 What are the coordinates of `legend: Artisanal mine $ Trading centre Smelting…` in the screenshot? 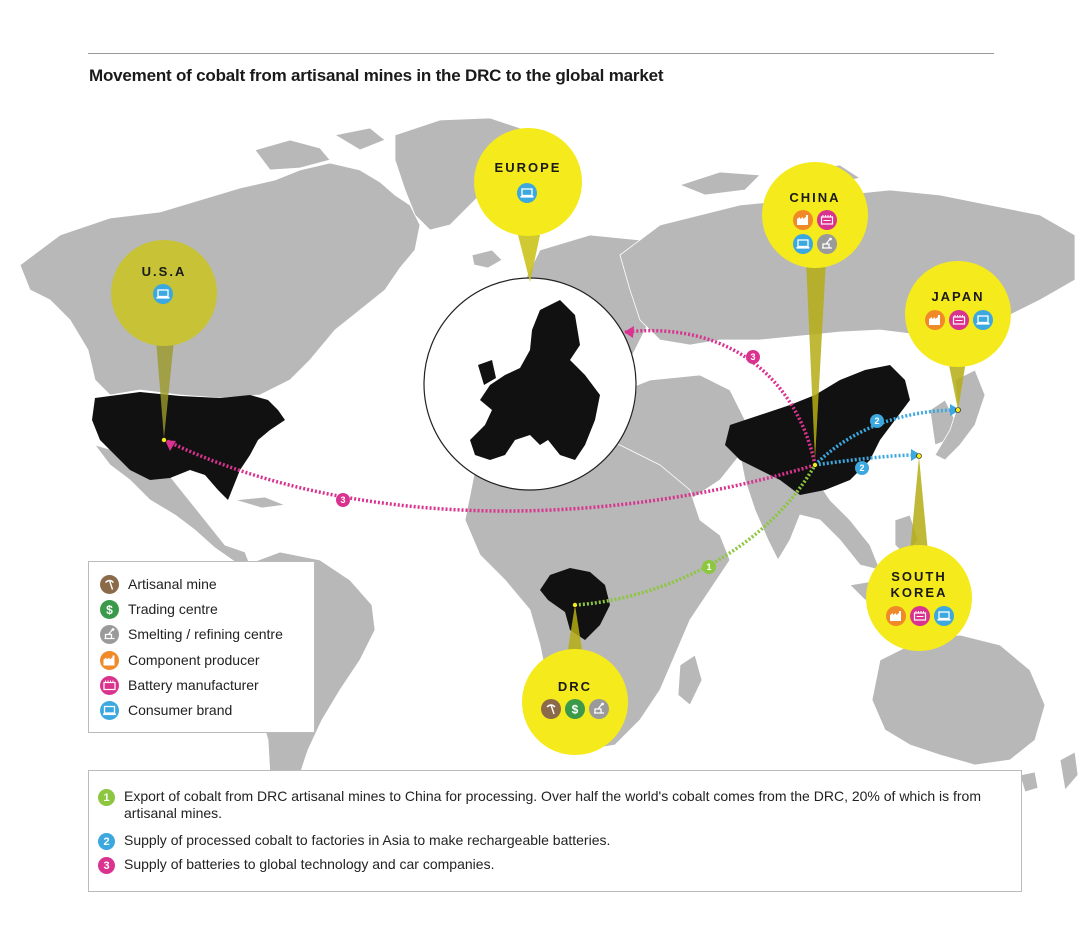 It's located at (201, 647).